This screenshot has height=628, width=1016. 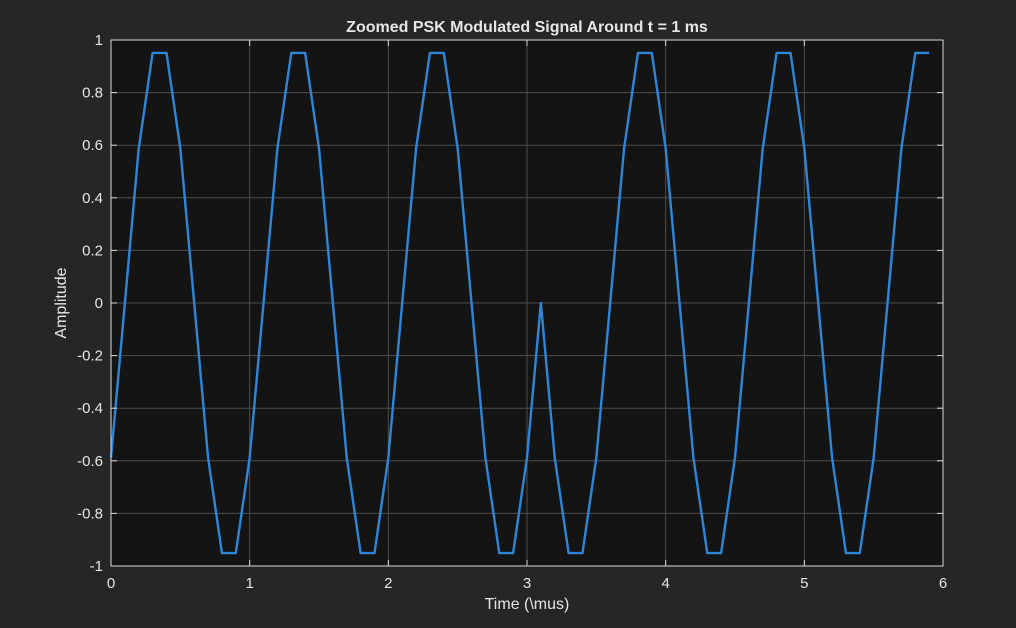 What do you see at coordinates (665, 583) in the screenshot?
I see `x-tick-label: 4` at bounding box center [665, 583].